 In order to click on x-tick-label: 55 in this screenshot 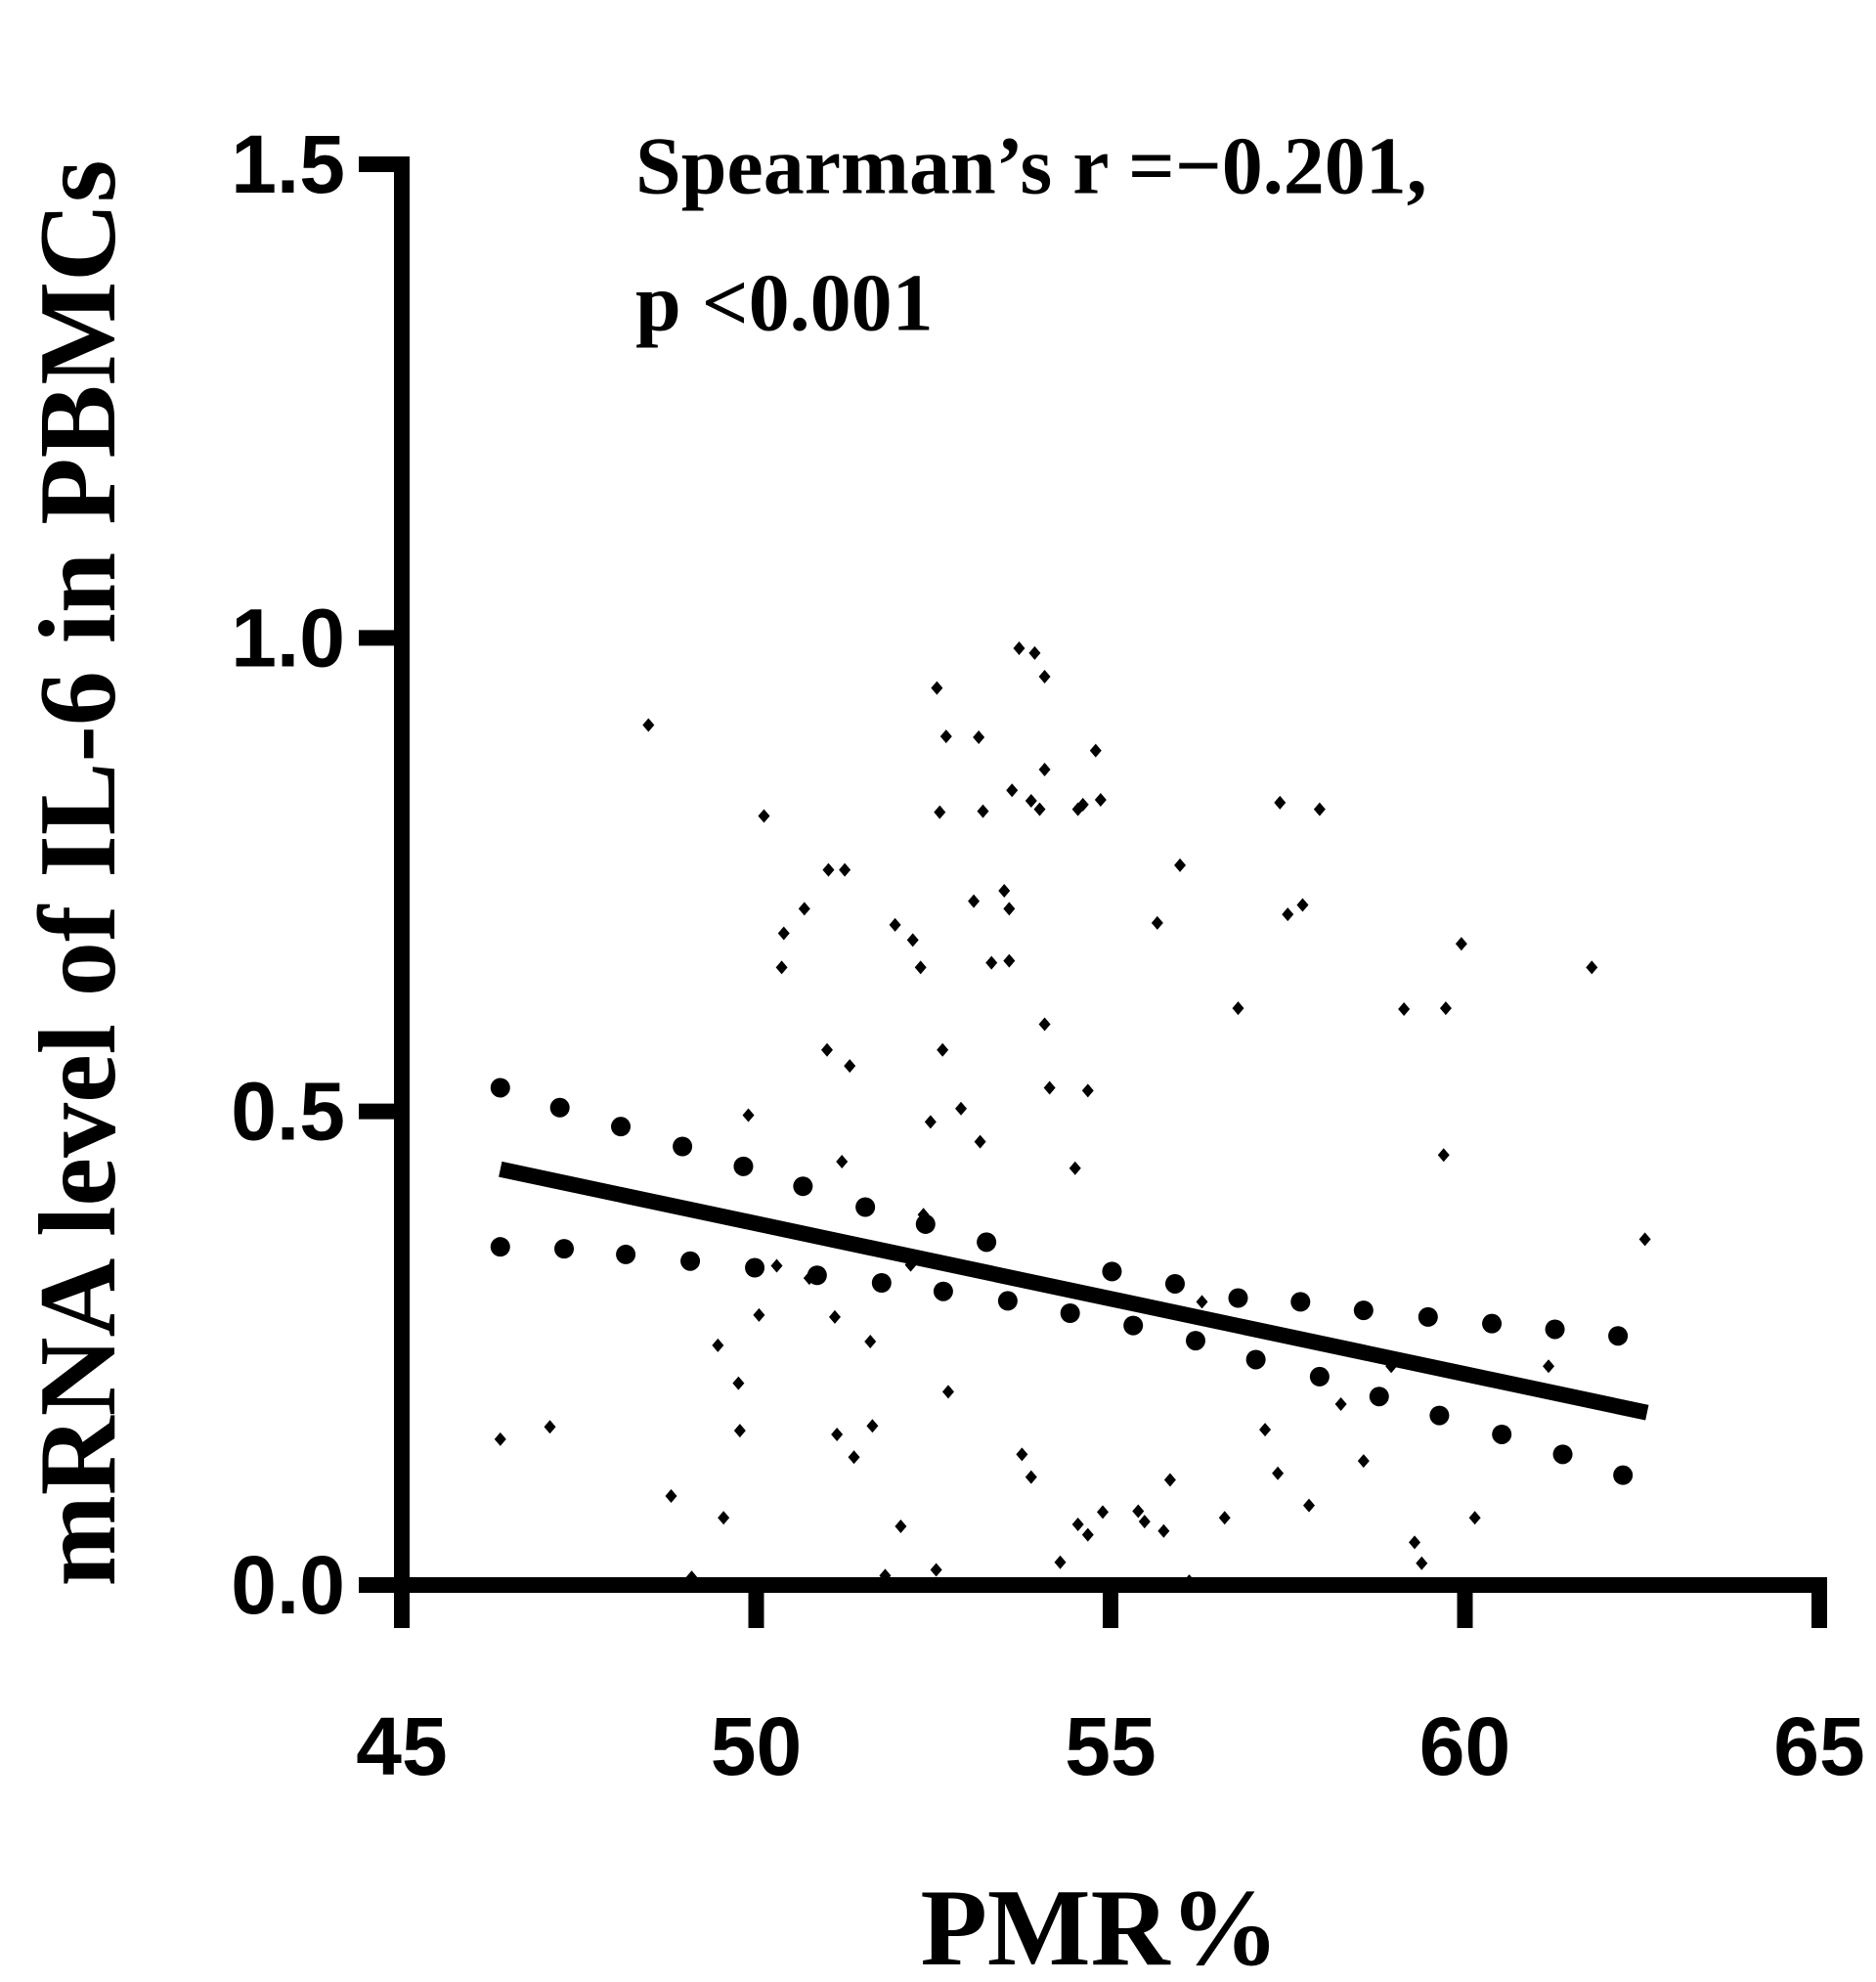, I will do `click(1110, 1746)`.